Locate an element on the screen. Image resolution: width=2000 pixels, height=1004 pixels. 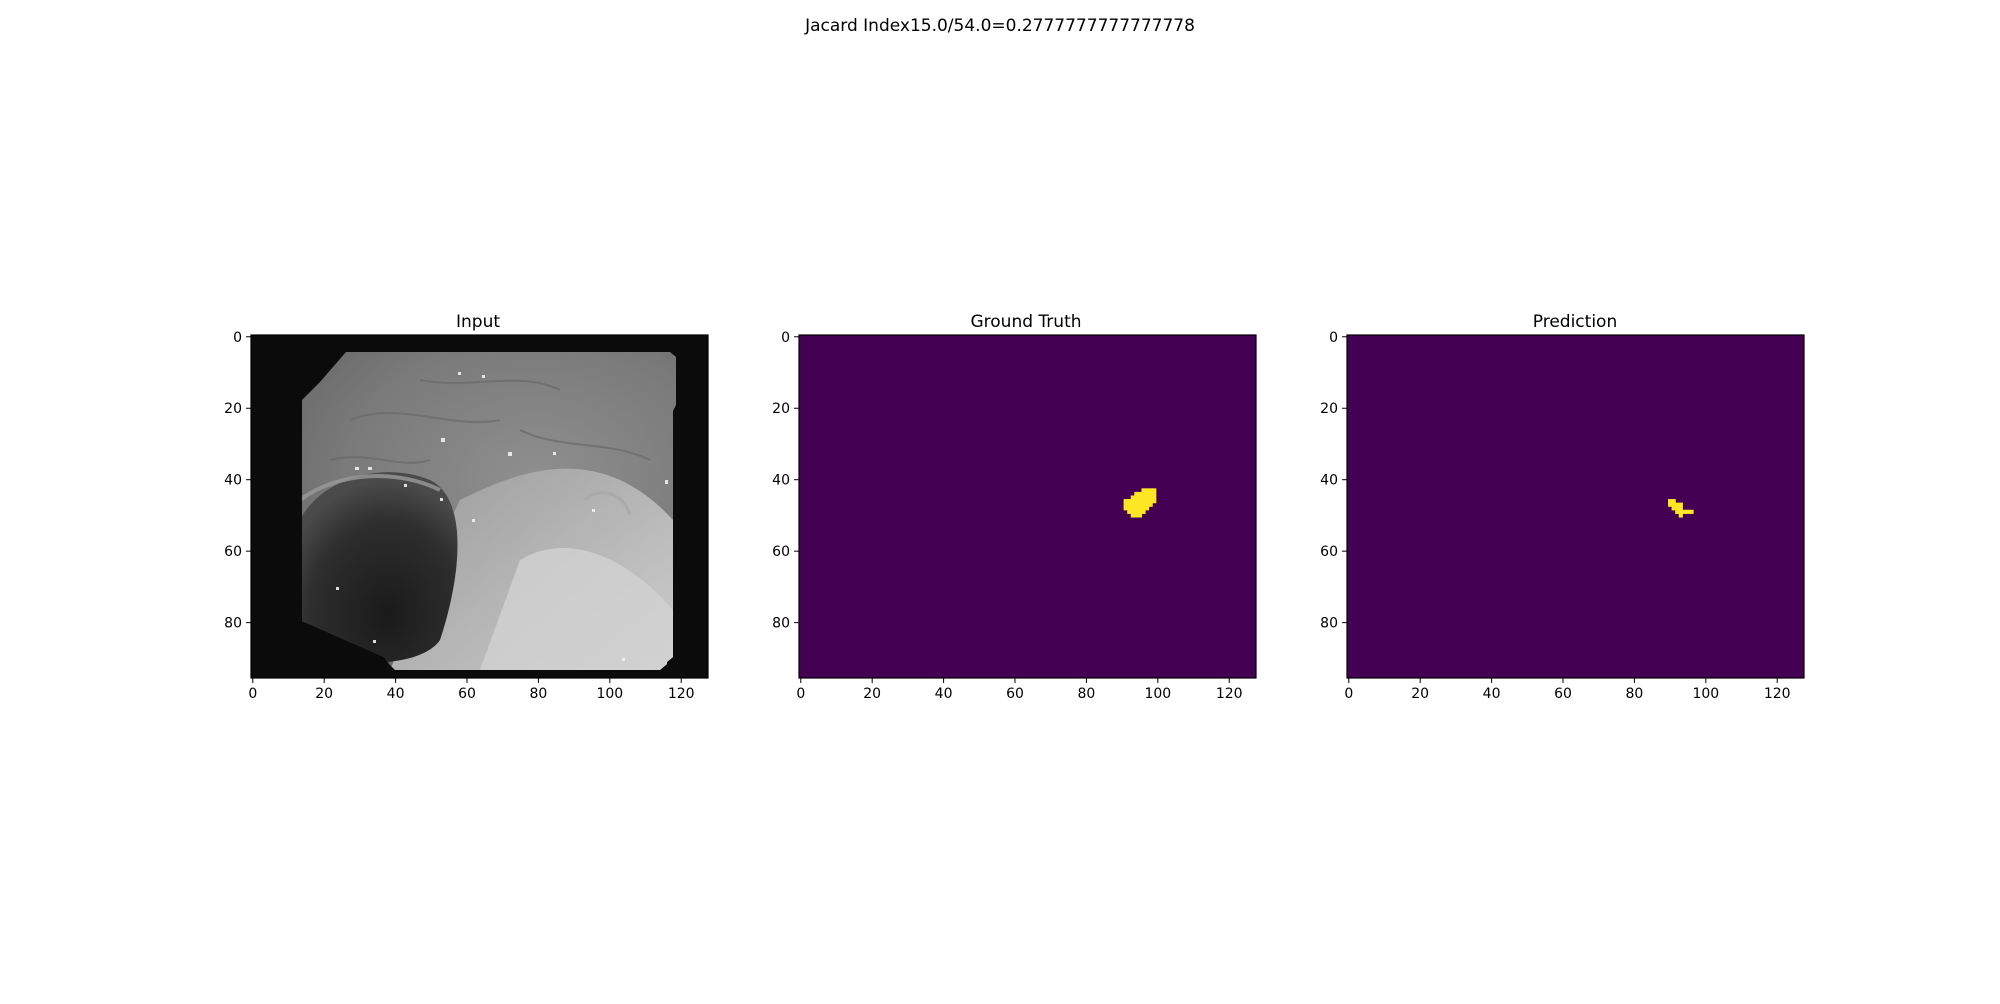
prediction-axes: 0 20 40 60 80 100 120 0 20 40 60 80 is located at coordinates (1555, 516).